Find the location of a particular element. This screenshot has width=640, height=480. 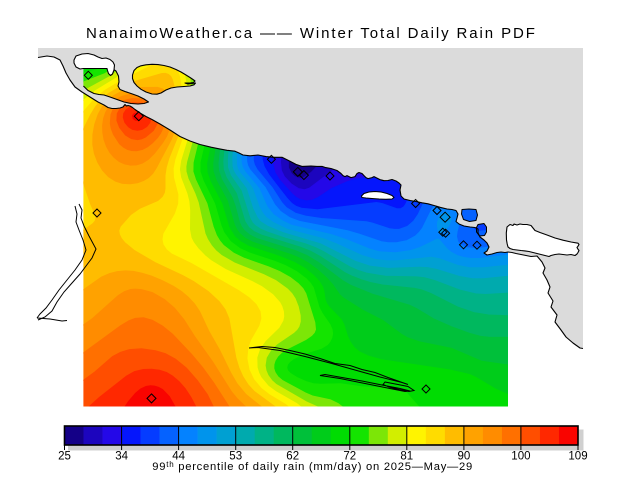

svg-text: 62 is located at coordinates (292, 457).